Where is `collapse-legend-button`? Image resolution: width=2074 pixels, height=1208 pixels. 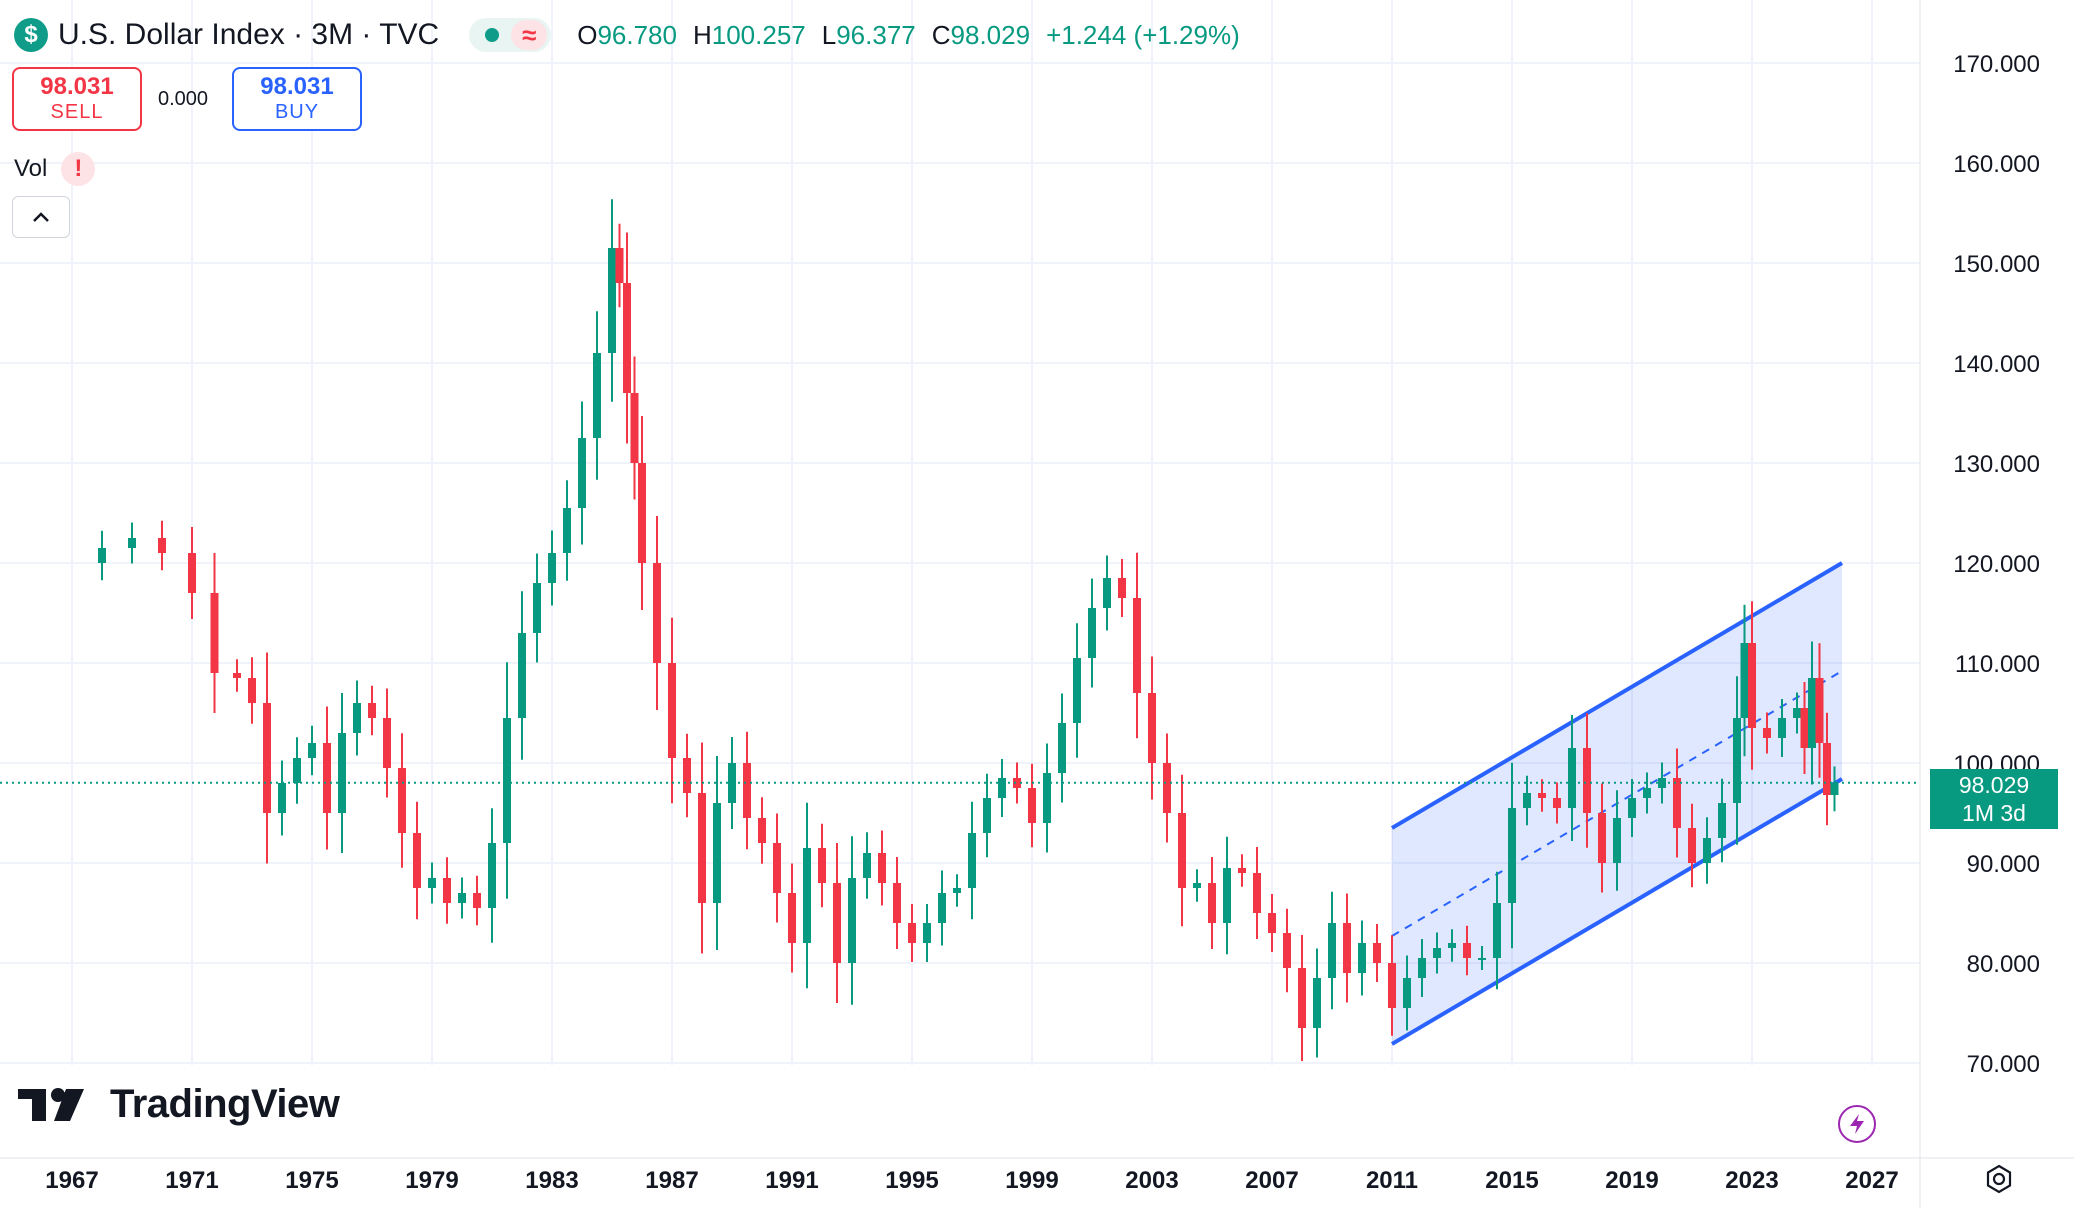
collapse-legend-button is located at coordinates (41, 217).